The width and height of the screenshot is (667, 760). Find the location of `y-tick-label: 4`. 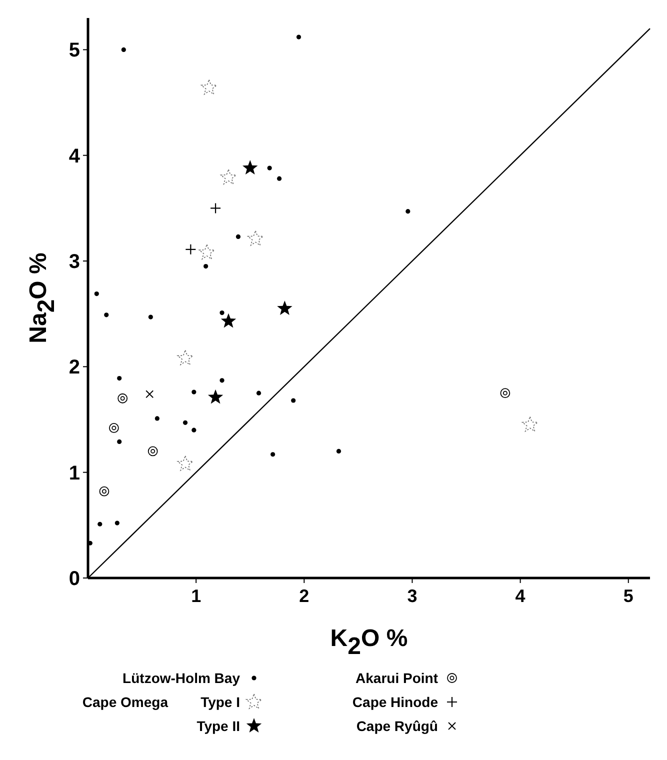

y-tick-label: 4 is located at coordinates (74, 156).